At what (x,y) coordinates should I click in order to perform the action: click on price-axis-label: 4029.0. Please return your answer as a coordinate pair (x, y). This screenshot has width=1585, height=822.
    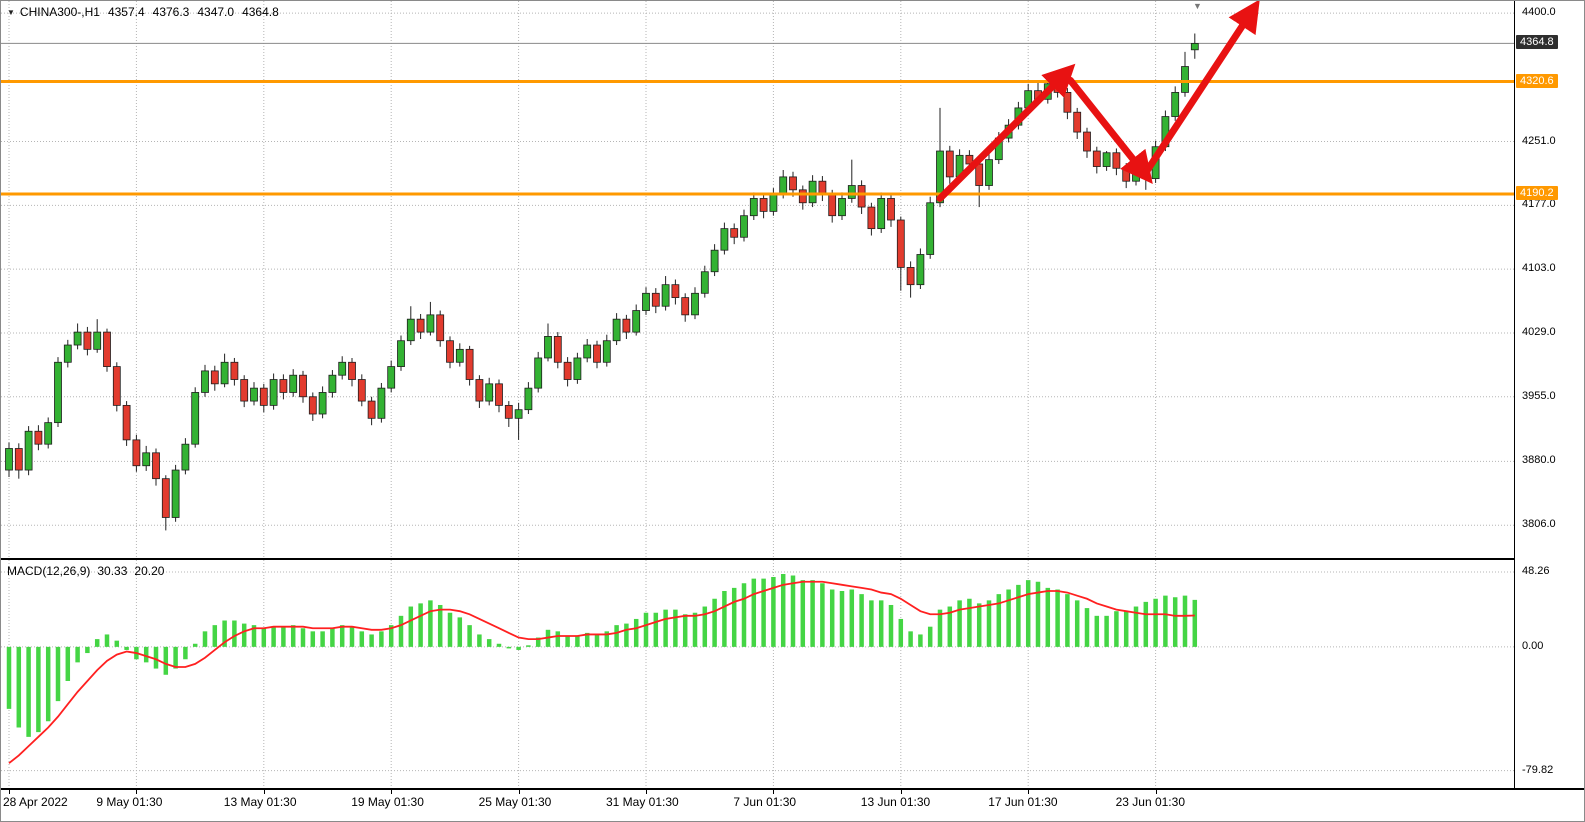
    Looking at the image, I should click on (1539, 331).